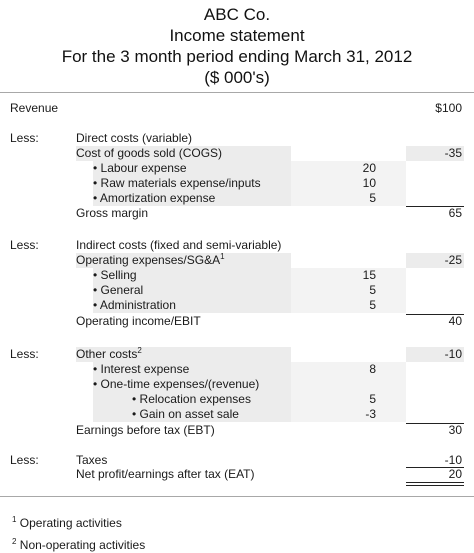 The image size is (474, 553). What do you see at coordinates (237, 77) in the screenshot?
I see `statement-units: ($ 000's)` at bounding box center [237, 77].